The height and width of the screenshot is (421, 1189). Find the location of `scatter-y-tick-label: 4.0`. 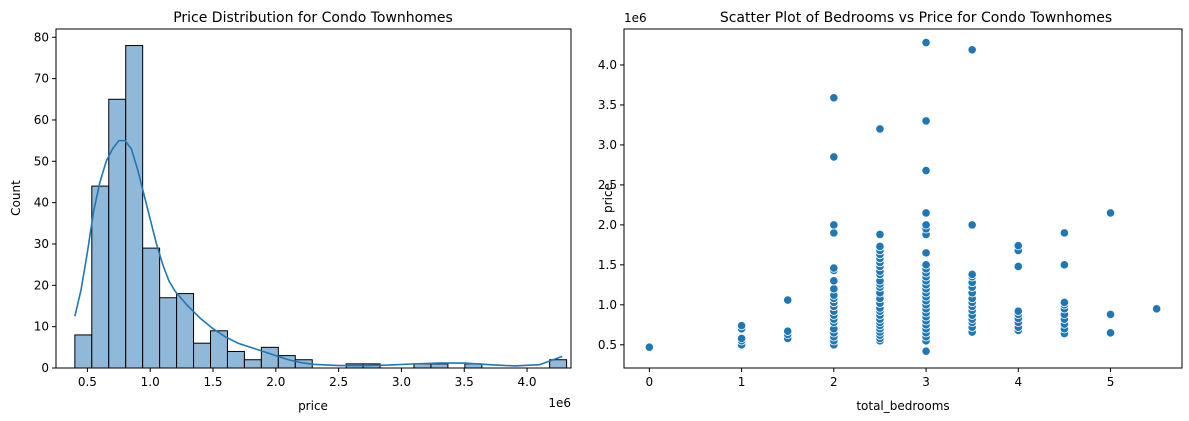

scatter-y-tick-label: 4.0 is located at coordinates (607, 65).